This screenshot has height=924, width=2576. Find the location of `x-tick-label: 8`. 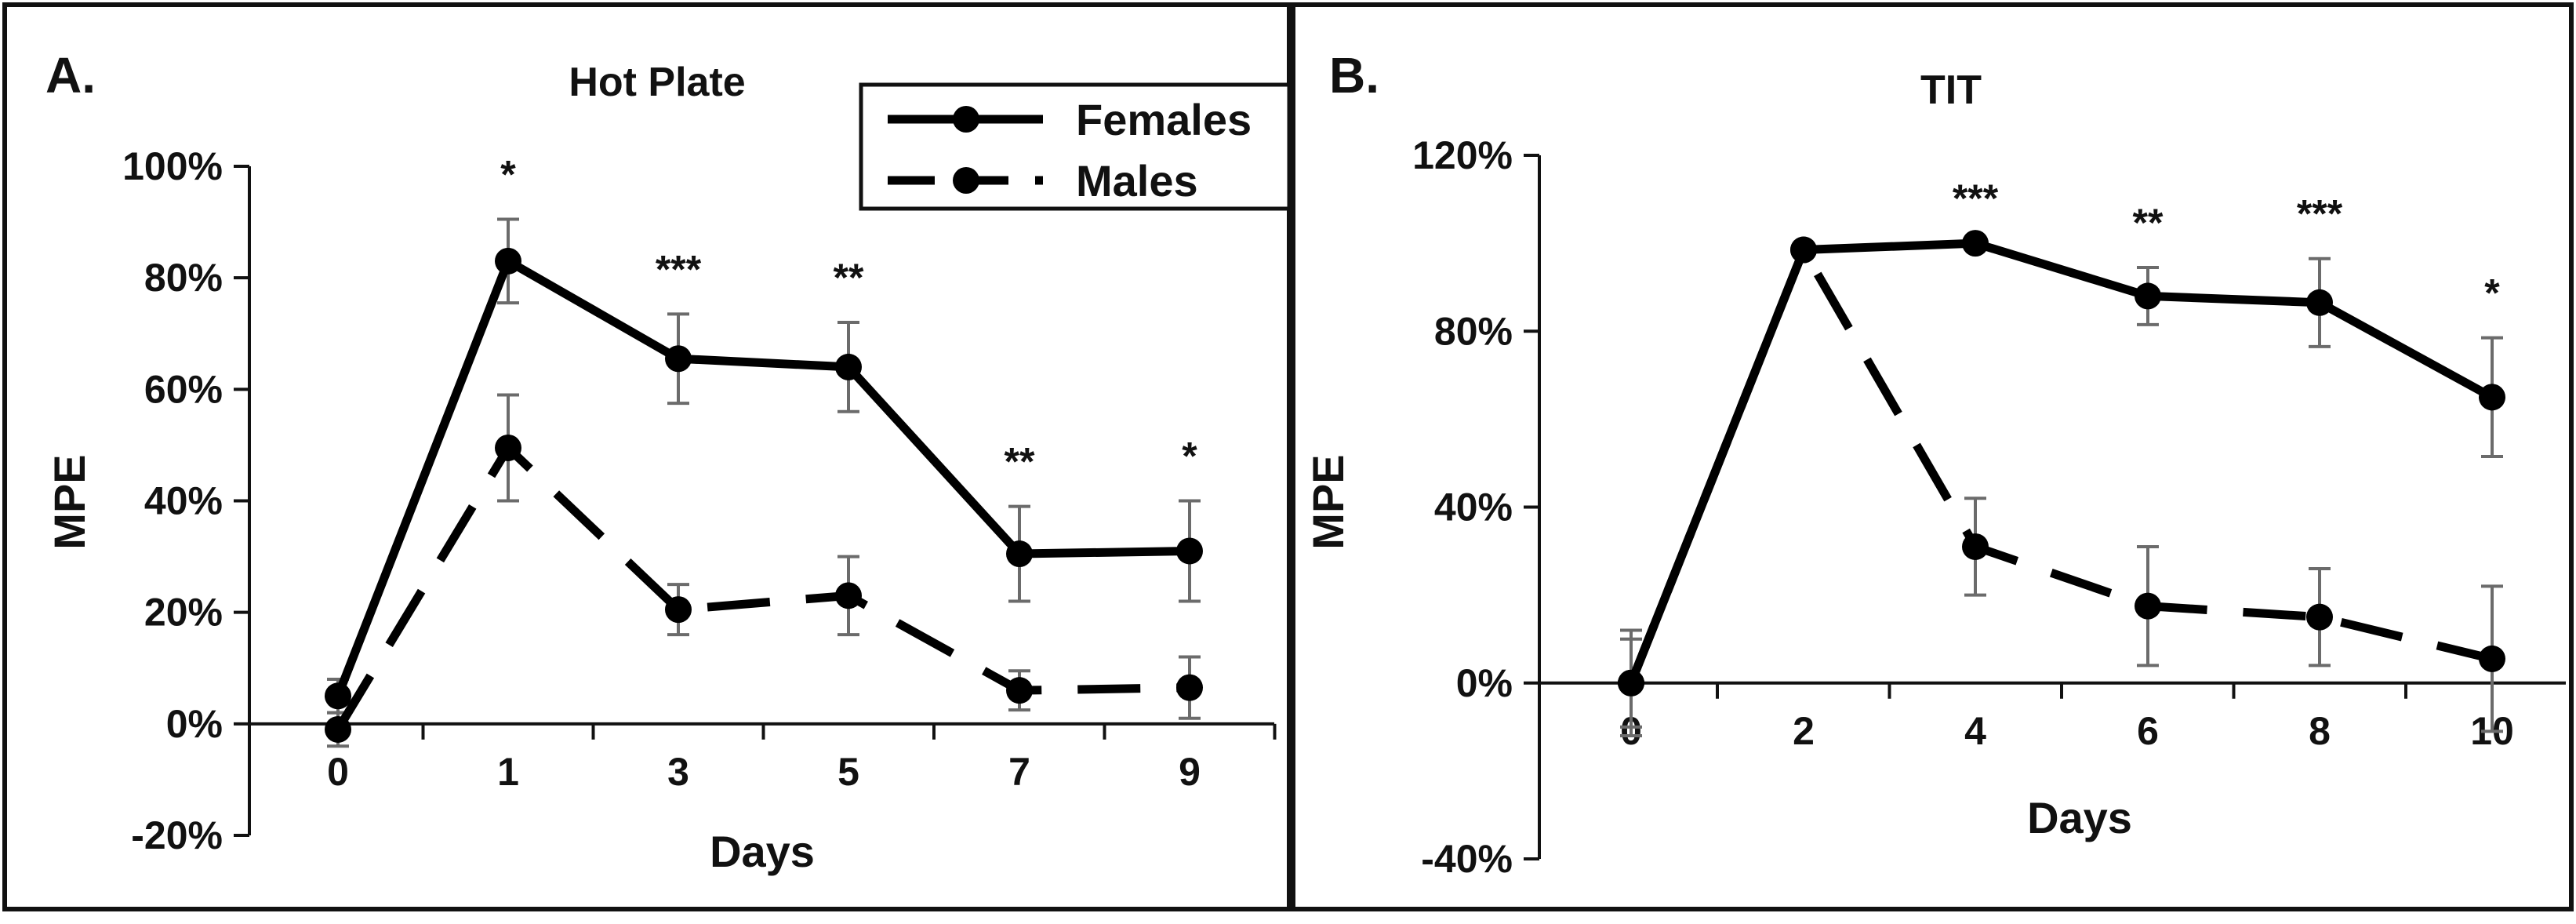

x-tick-label: 8 is located at coordinates (2320, 731).